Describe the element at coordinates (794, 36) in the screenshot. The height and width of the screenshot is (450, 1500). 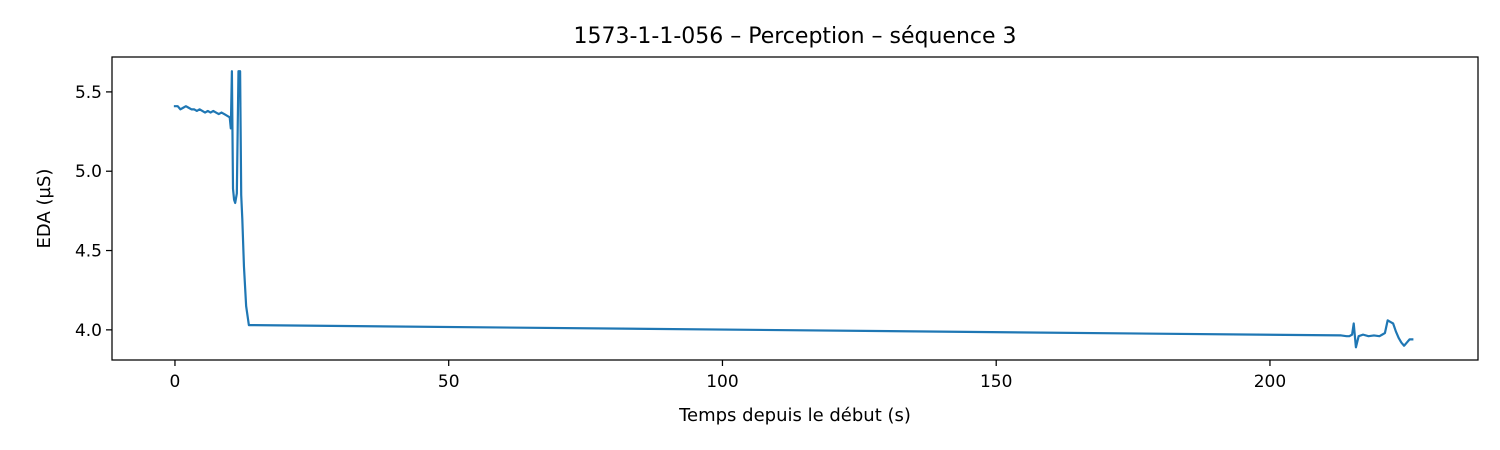
I see `chart-title: 1573-1-1-056 – Perception – séquence 3` at that location.